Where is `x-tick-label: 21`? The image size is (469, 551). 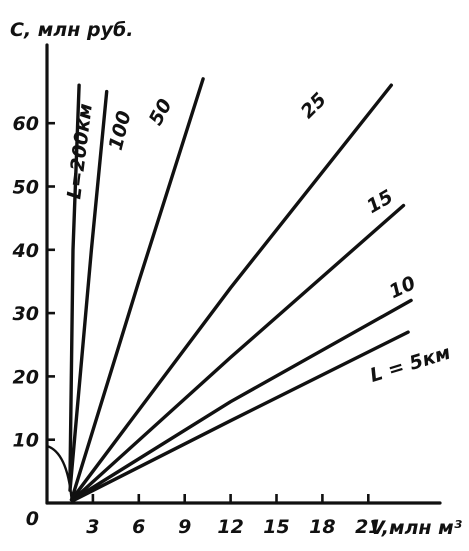
x-tick-label: 21 is located at coordinates (368, 527).